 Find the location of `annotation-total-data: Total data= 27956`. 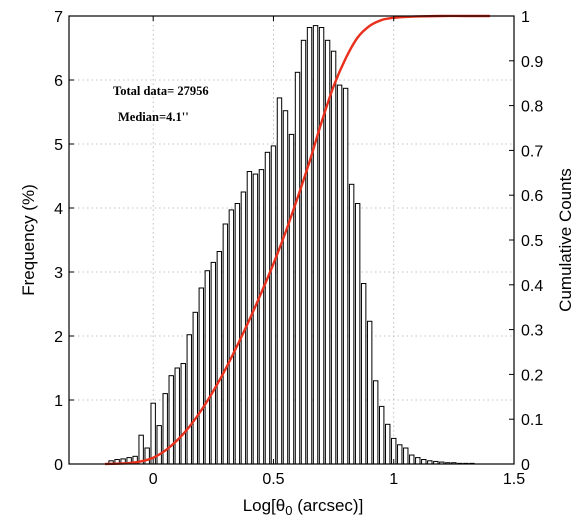

annotation-total-data: Total data= 27956 is located at coordinates (161, 91).